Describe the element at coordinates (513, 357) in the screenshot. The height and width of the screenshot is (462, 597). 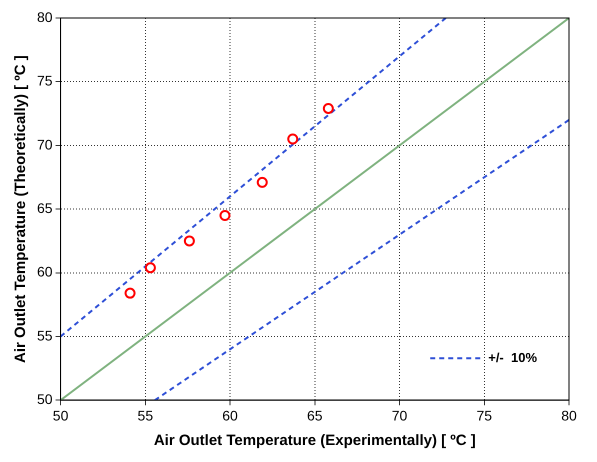
I see `legend-label: +/- 10%` at that location.